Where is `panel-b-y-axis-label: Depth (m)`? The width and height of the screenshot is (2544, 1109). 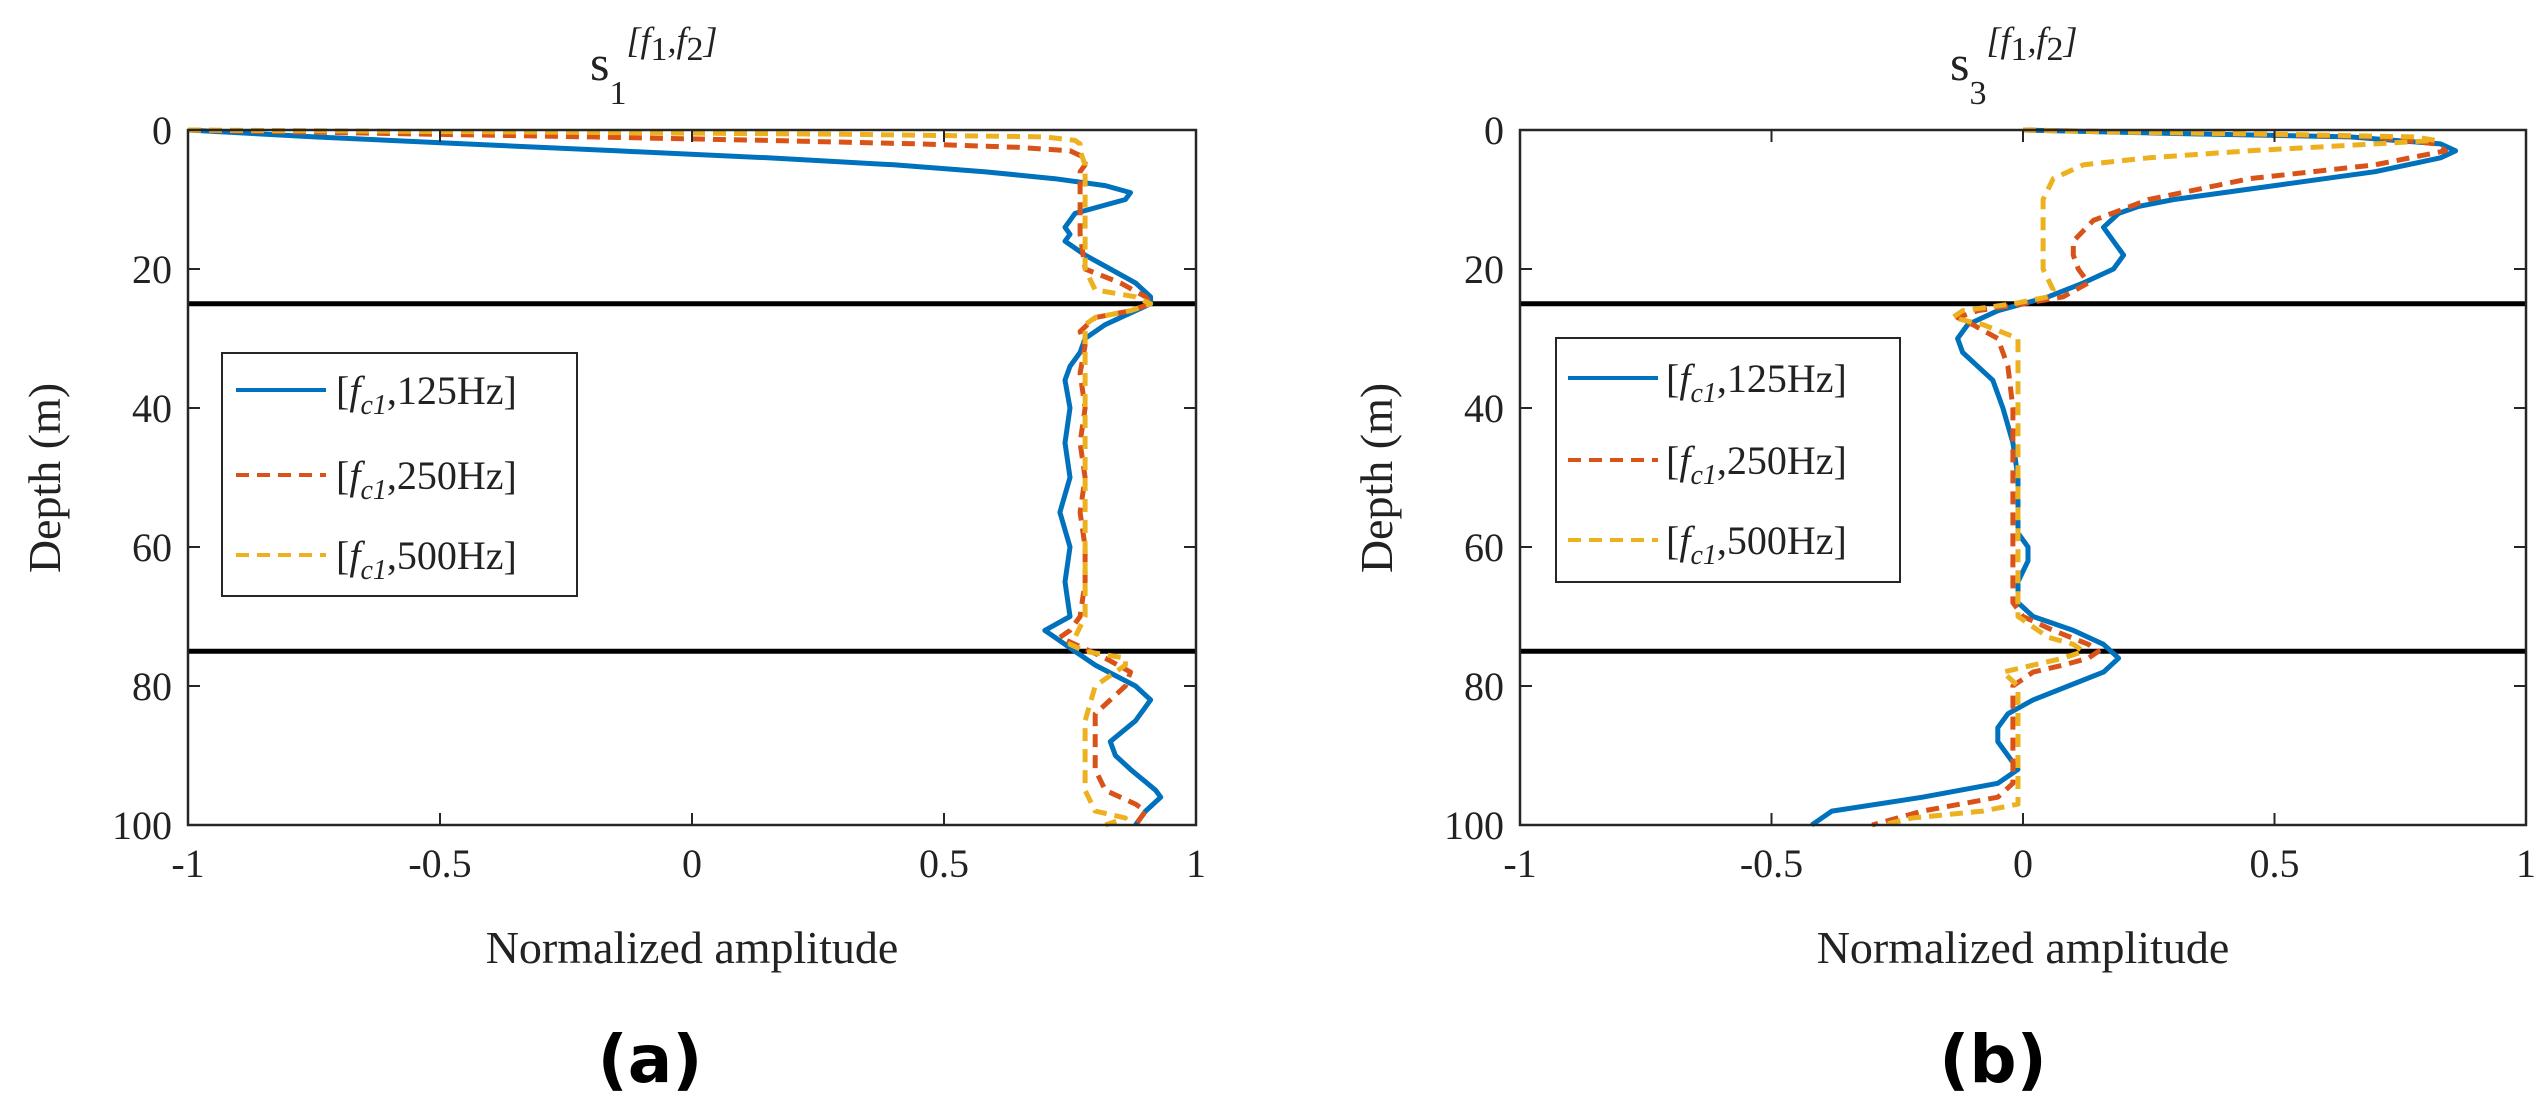 panel-b-y-axis-label: Depth (m) is located at coordinates (1376, 478).